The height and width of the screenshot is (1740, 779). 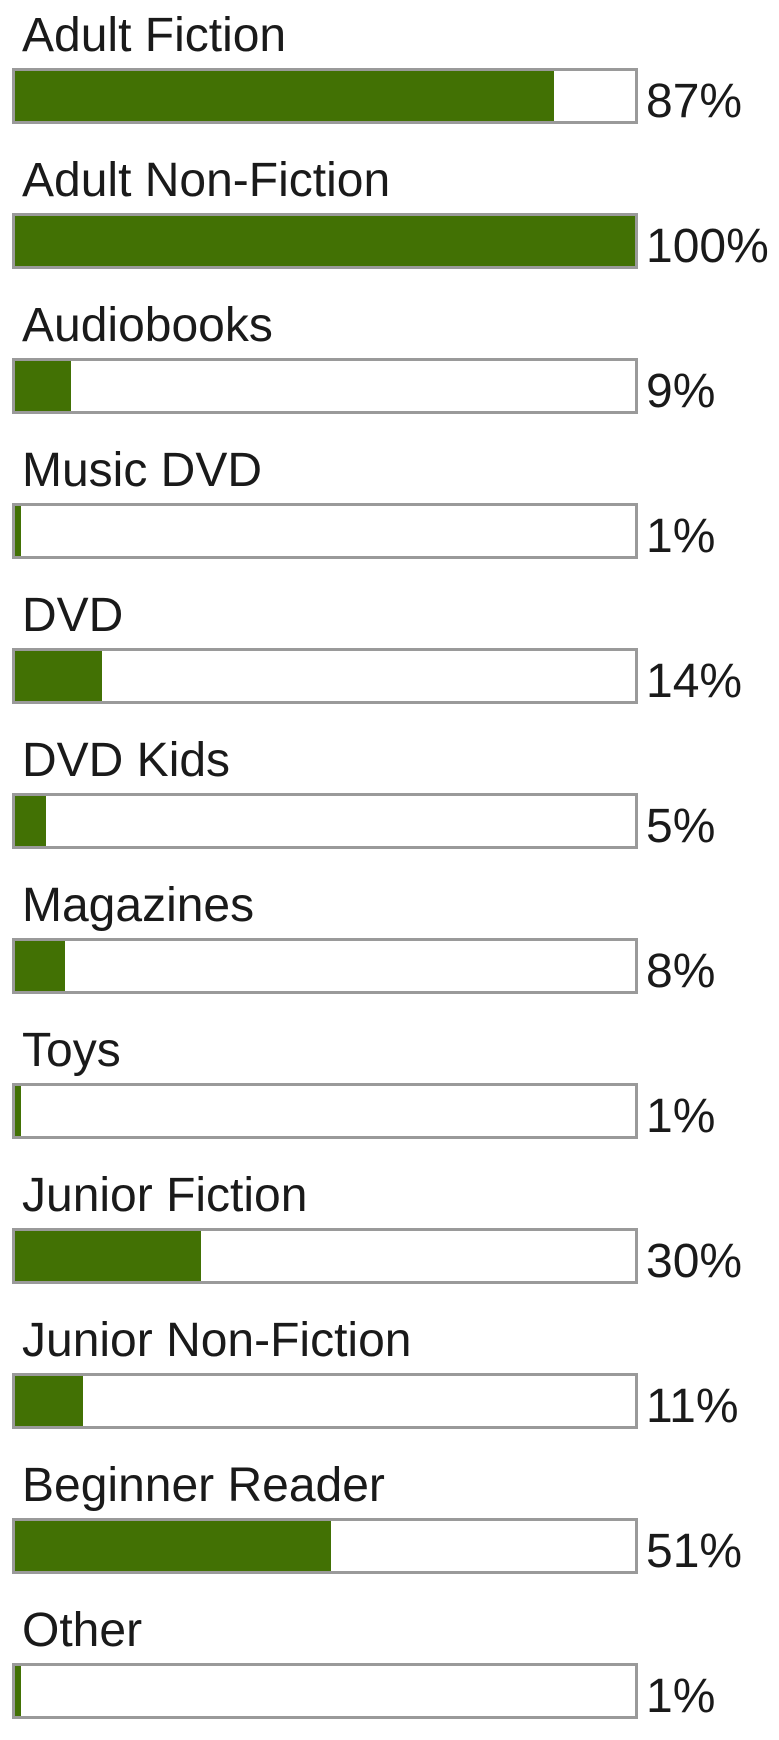 I want to click on bar-value-label: 30%, so click(x=694, y=1261).